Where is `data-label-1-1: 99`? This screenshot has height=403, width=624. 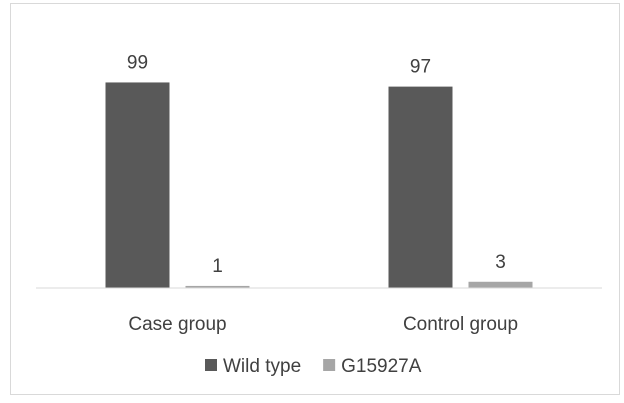
data-label-1-1: 99 is located at coordinates (137, 62).